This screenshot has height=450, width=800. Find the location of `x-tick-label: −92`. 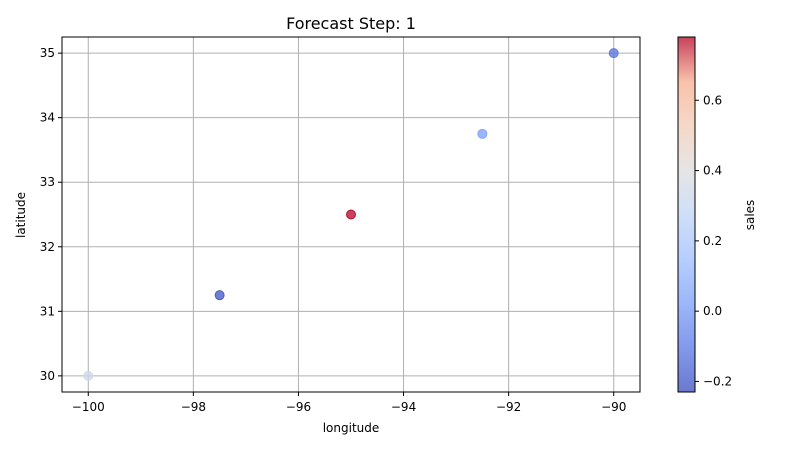

x-tick-label: −92 is located at coordinates (508, 407).